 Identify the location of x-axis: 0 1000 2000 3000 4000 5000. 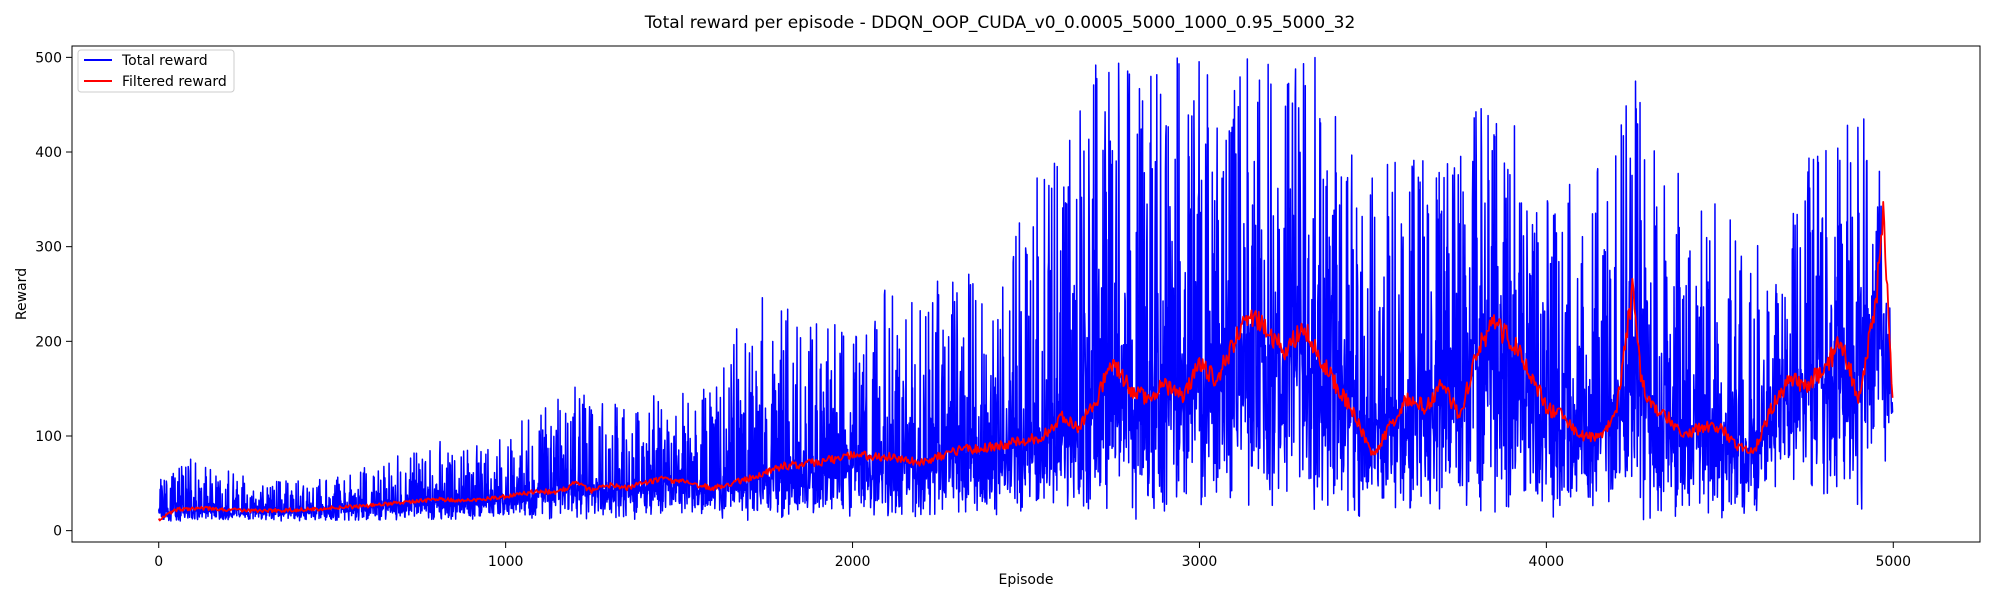
(1032, 556).